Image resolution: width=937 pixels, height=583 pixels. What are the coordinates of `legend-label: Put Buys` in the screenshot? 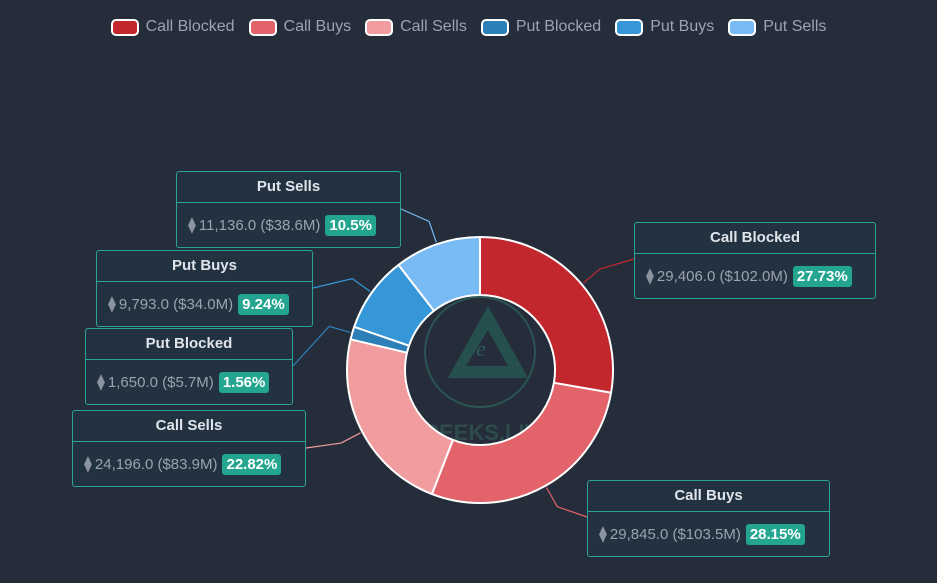 It's located at (682, 26).